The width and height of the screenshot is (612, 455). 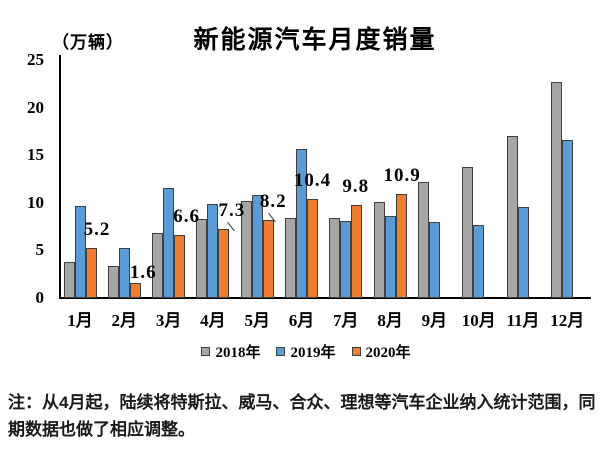 I want to click on bar-2018年-8月, so click(x=379, y=249).